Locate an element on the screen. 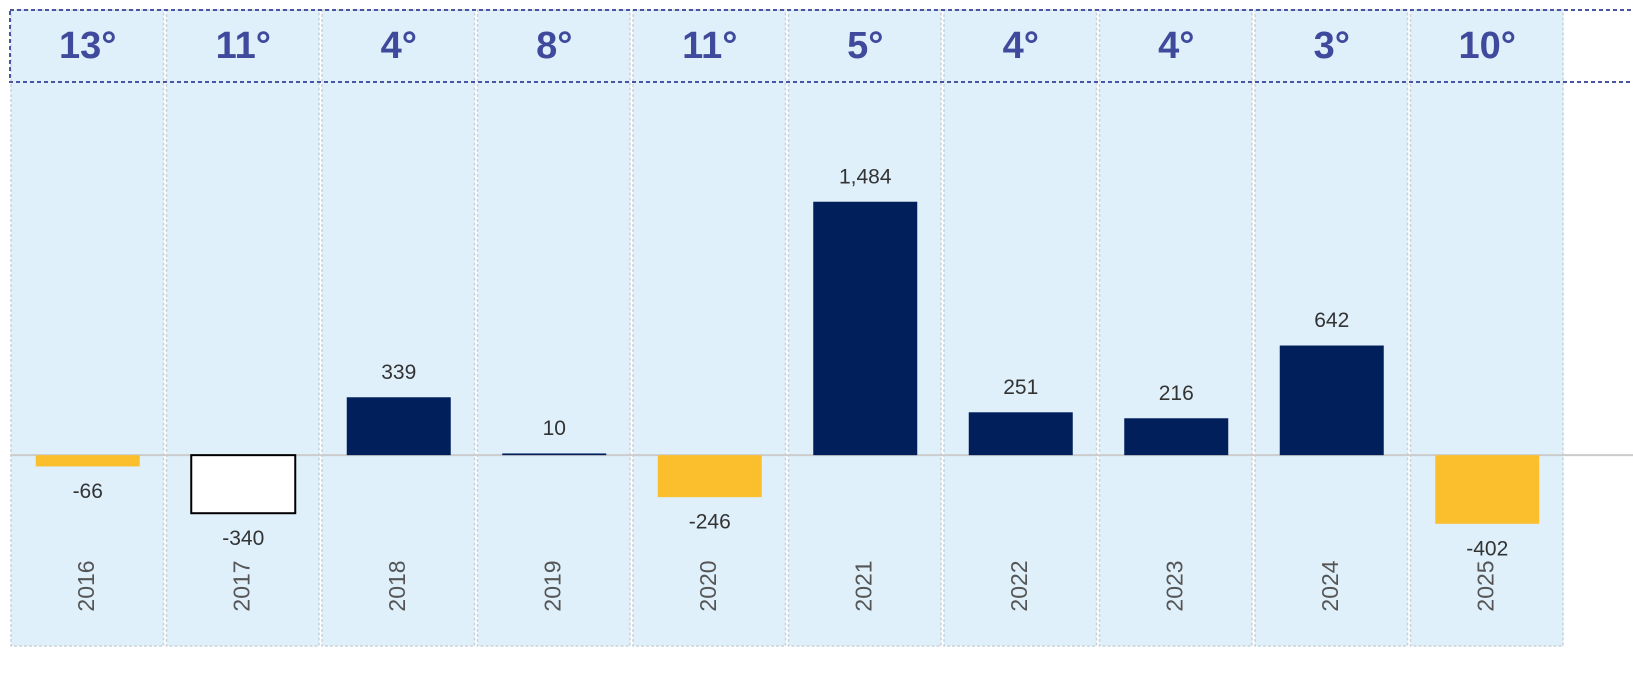 This screenshot has width=1633, height=676. value-label: 251 is located at coordinates (1020, 387).